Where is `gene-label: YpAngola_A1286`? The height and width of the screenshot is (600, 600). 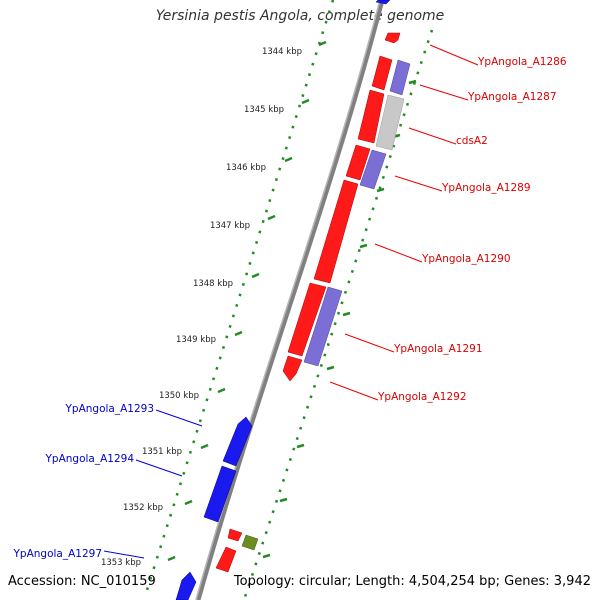
gene-label: YpAngola_A1286 is located at coordinates (522, 62).